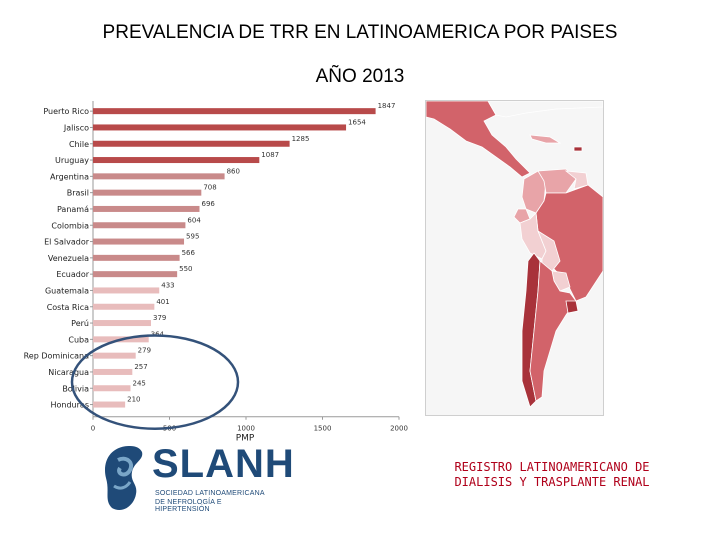 This screenshot has height=540, width=720. I want to click on map-argentina, so click(553, 331).